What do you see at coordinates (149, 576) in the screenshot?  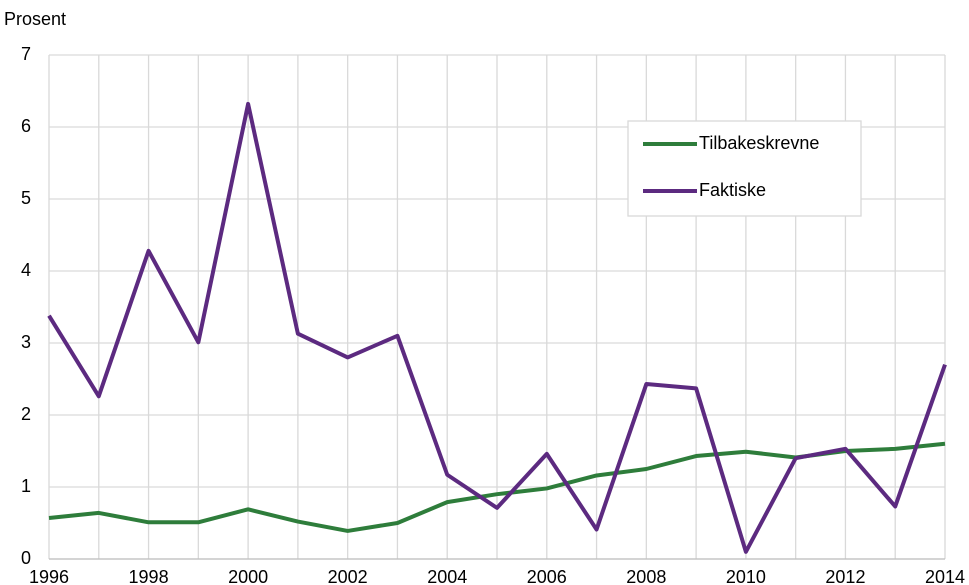 I see `x-tick-label: 1998` at bounding box center [149, 576].